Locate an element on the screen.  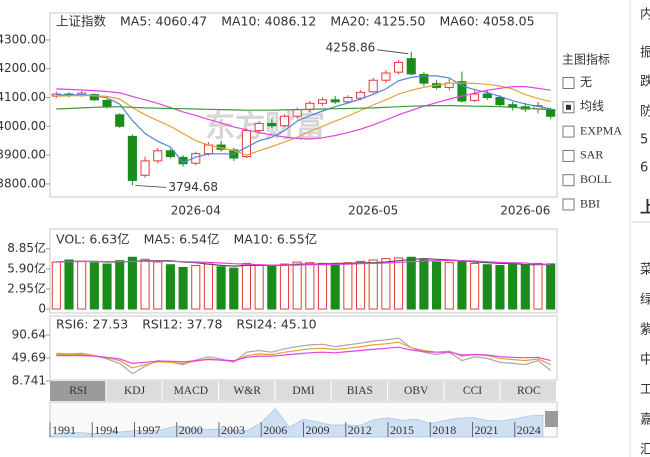
sidebar-item: 跌 is located at coordinates (645, 82).